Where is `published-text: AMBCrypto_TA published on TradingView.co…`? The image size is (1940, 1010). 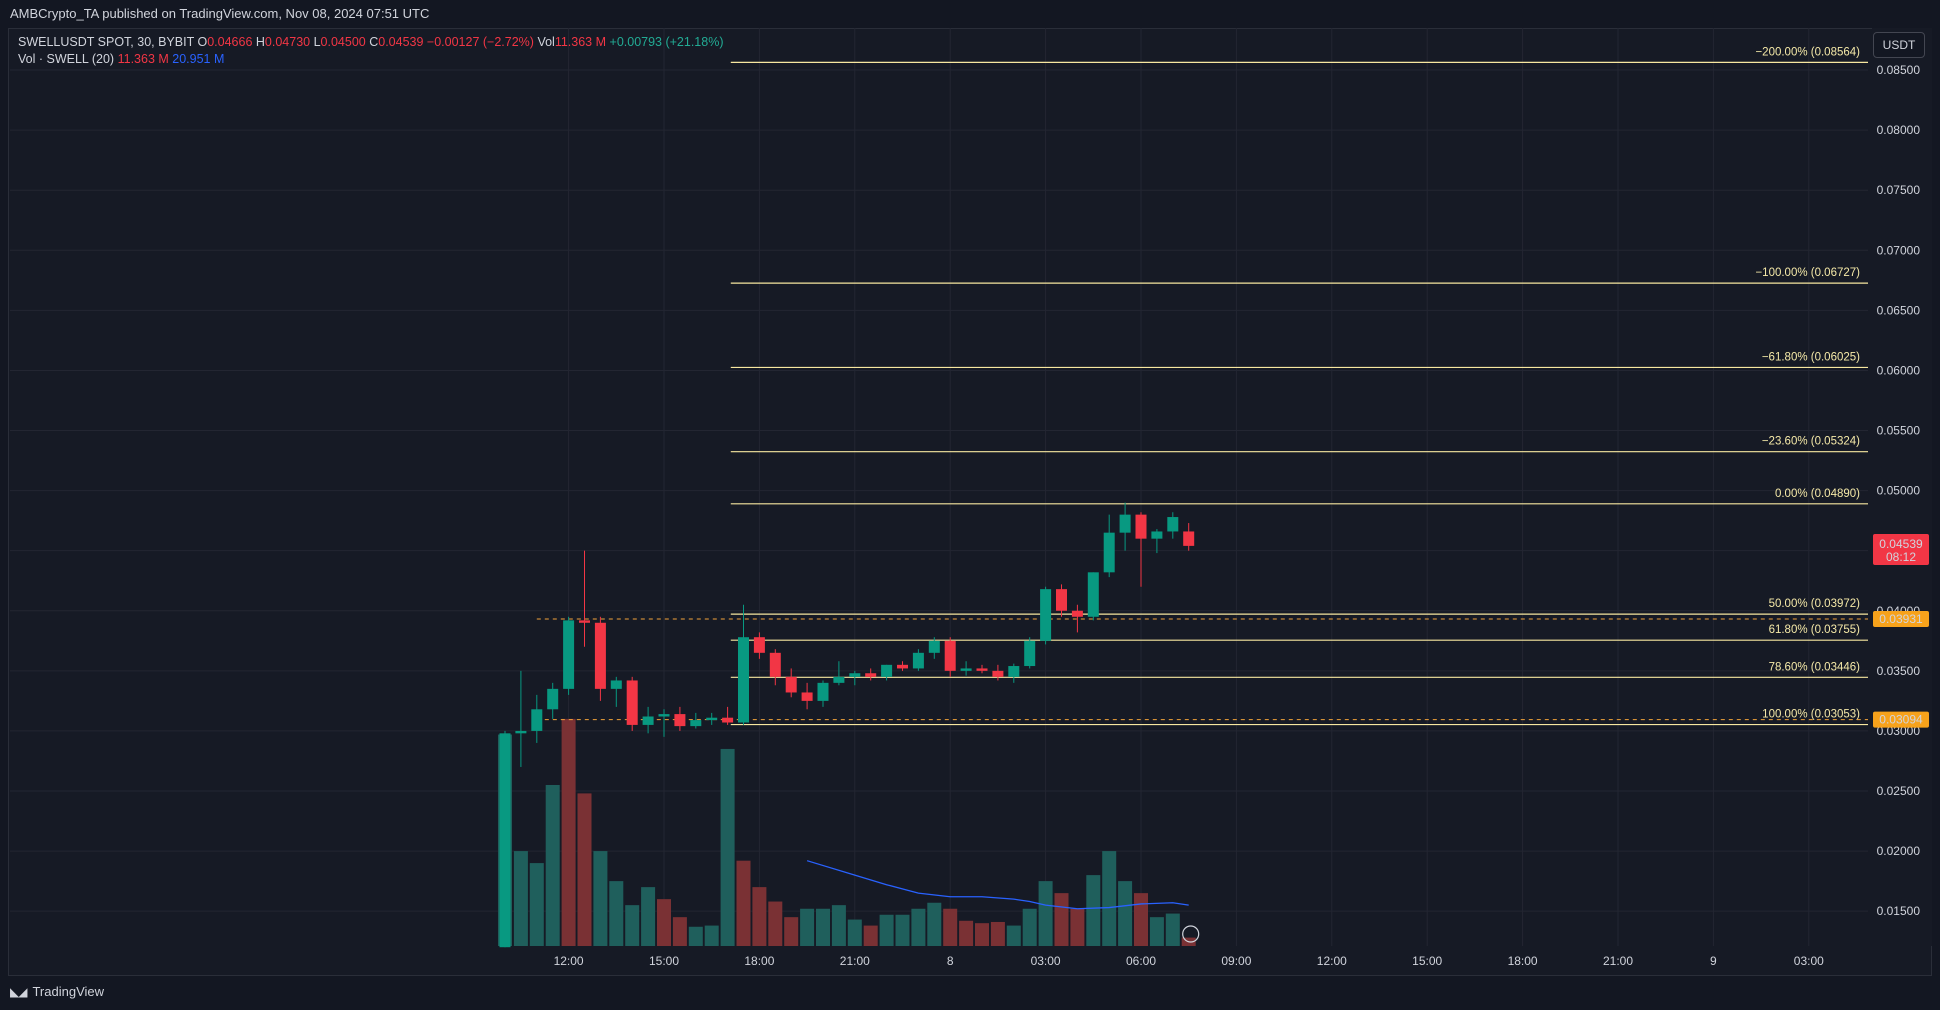 published-text: AMBCrypto_TA published on TradingView.co… is located at coordinates (220, 13).